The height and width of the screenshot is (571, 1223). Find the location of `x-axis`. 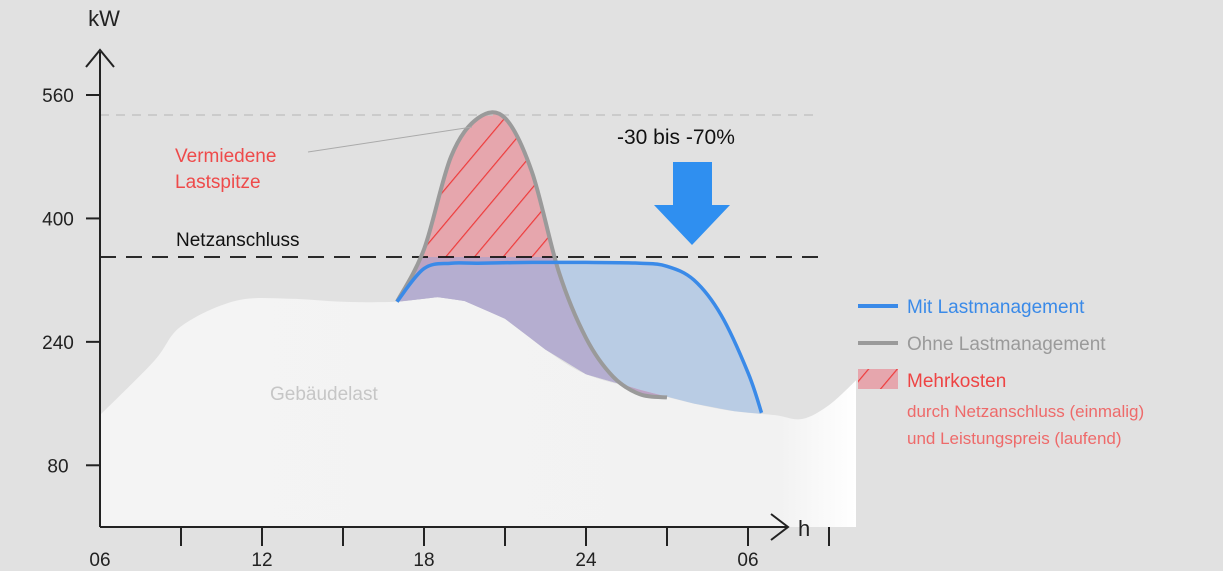

x-axis is located at coordinates (445, 527).